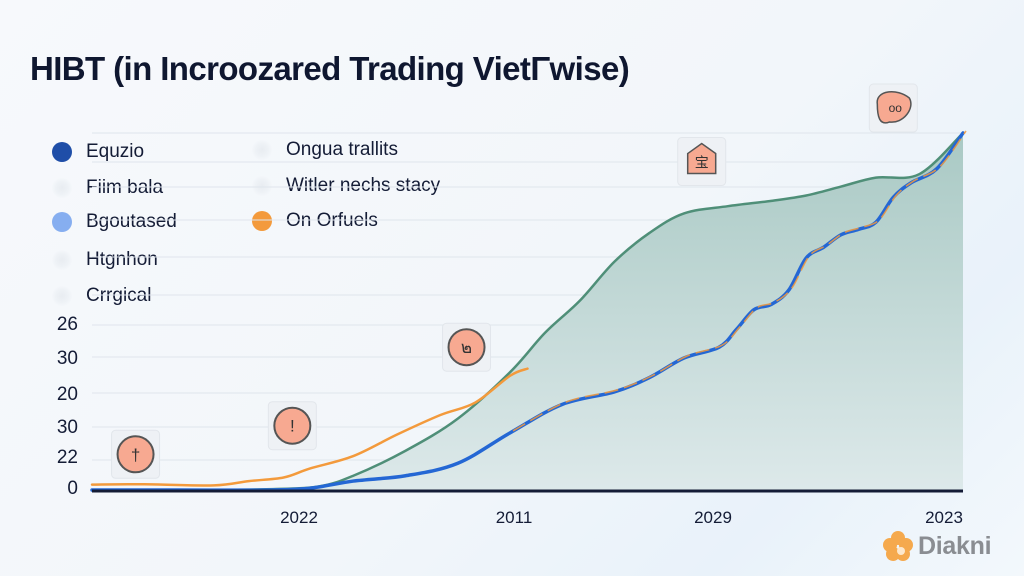 This screenshot has width=1024, height=576. What do you see at coordinates (299, 517) in the screenshot?
I see `x-tick-label: 2022` at bounding box center [299, 517].